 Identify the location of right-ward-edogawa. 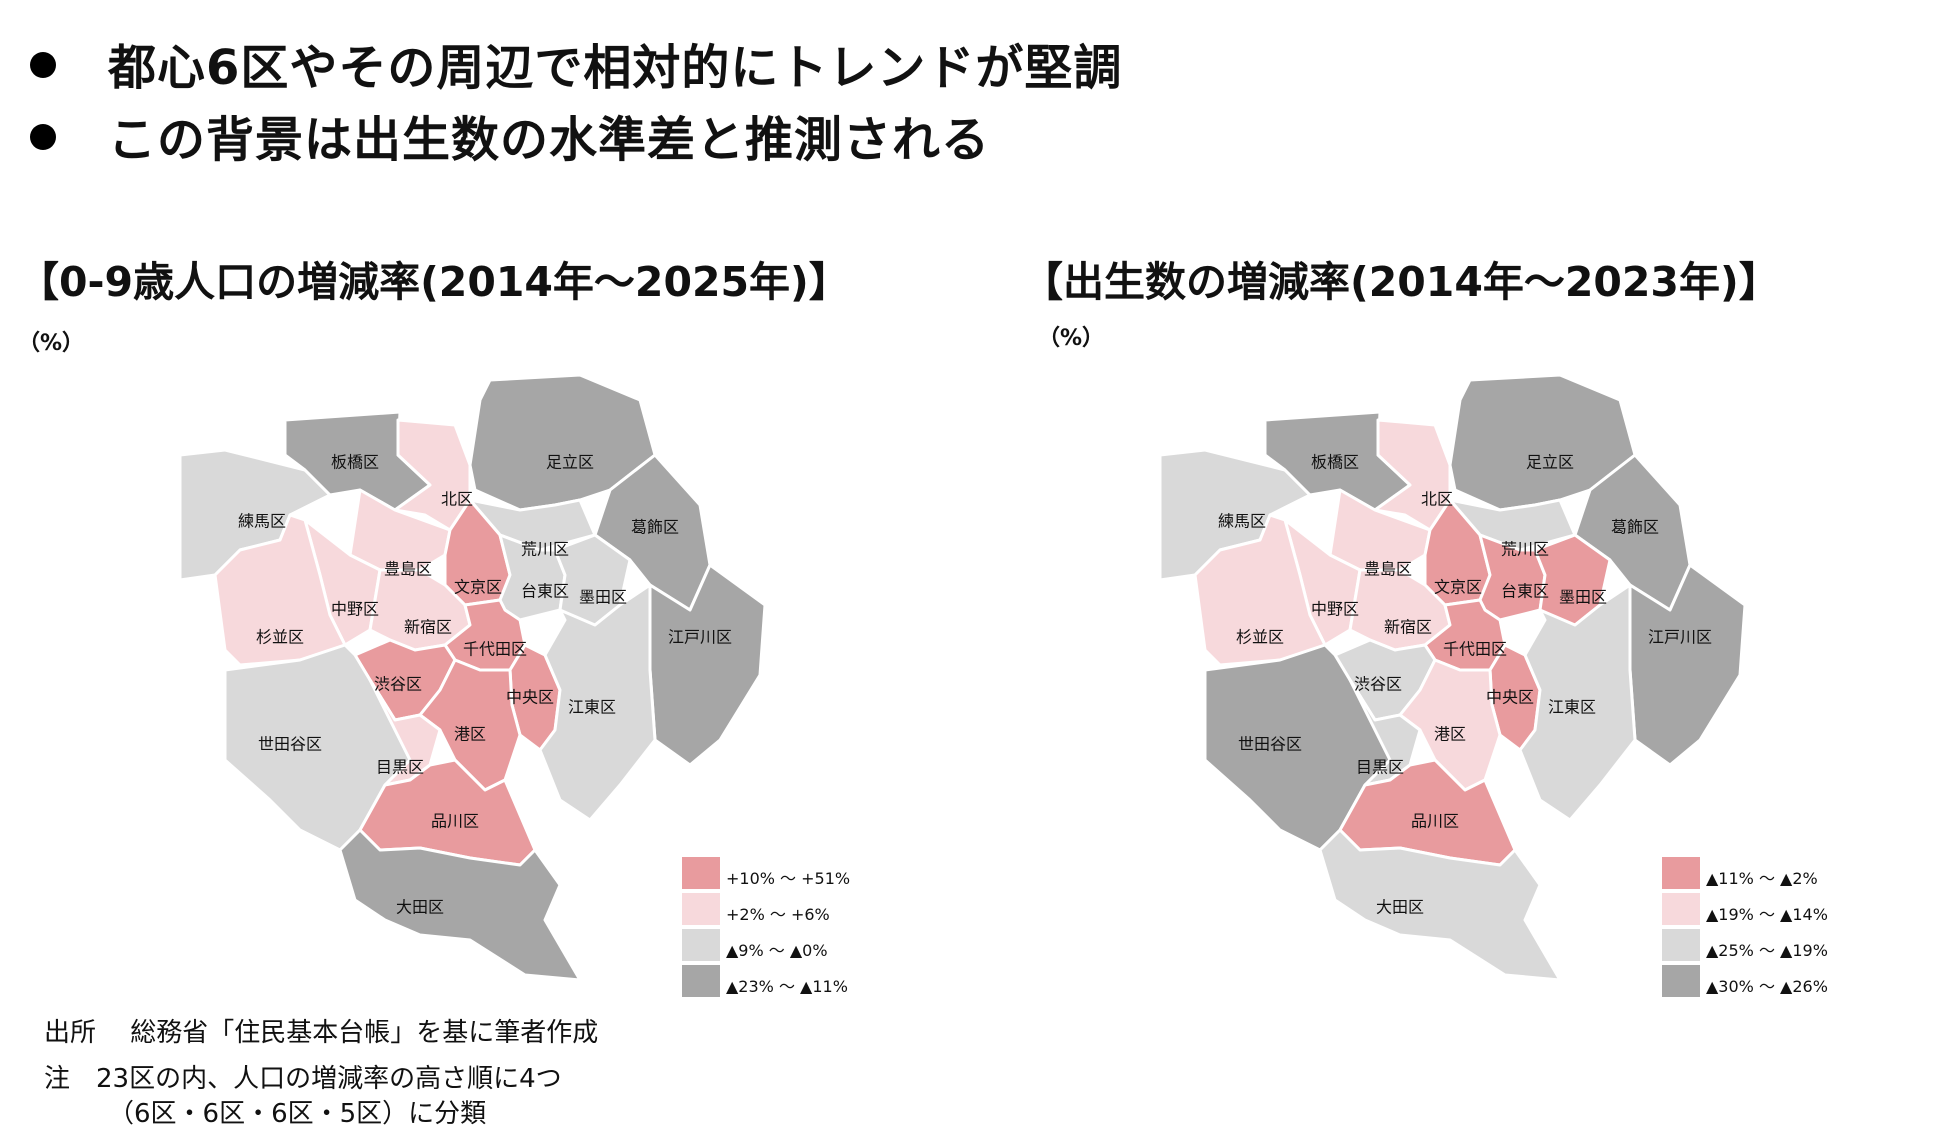
(1687, 665).